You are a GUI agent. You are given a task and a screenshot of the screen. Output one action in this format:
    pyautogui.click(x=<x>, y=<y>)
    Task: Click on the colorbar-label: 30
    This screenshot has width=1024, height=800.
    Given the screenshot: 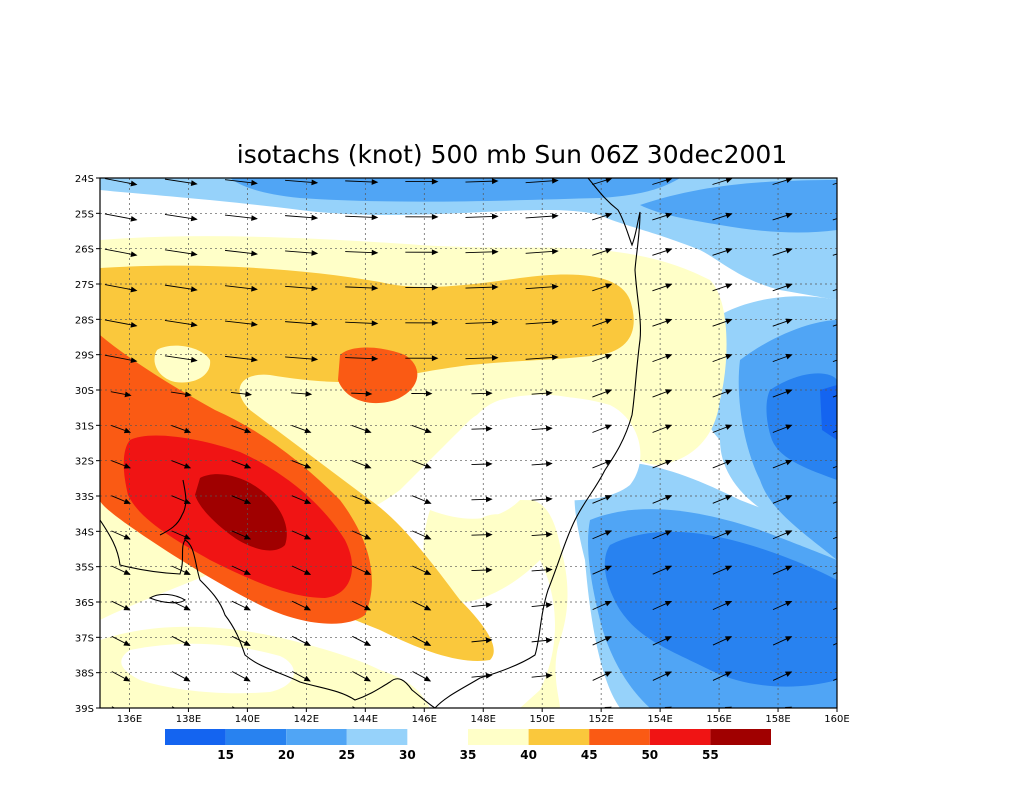 What is the action you would take?
    pyautogui.click(x=407, y=755)
    